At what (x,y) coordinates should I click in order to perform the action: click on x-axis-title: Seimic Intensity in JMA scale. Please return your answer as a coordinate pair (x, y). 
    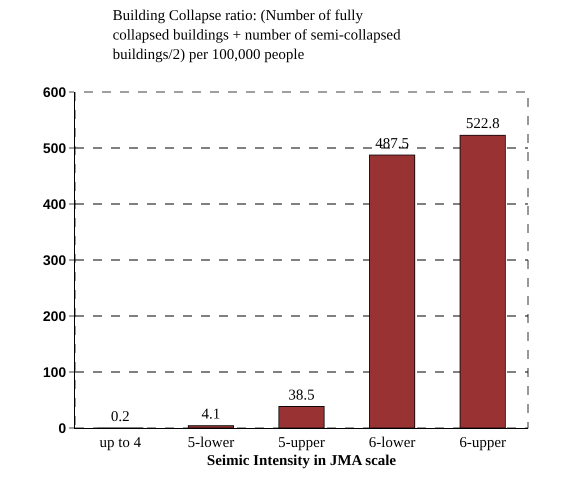
    Looking at the image, I should click on (301, 461).